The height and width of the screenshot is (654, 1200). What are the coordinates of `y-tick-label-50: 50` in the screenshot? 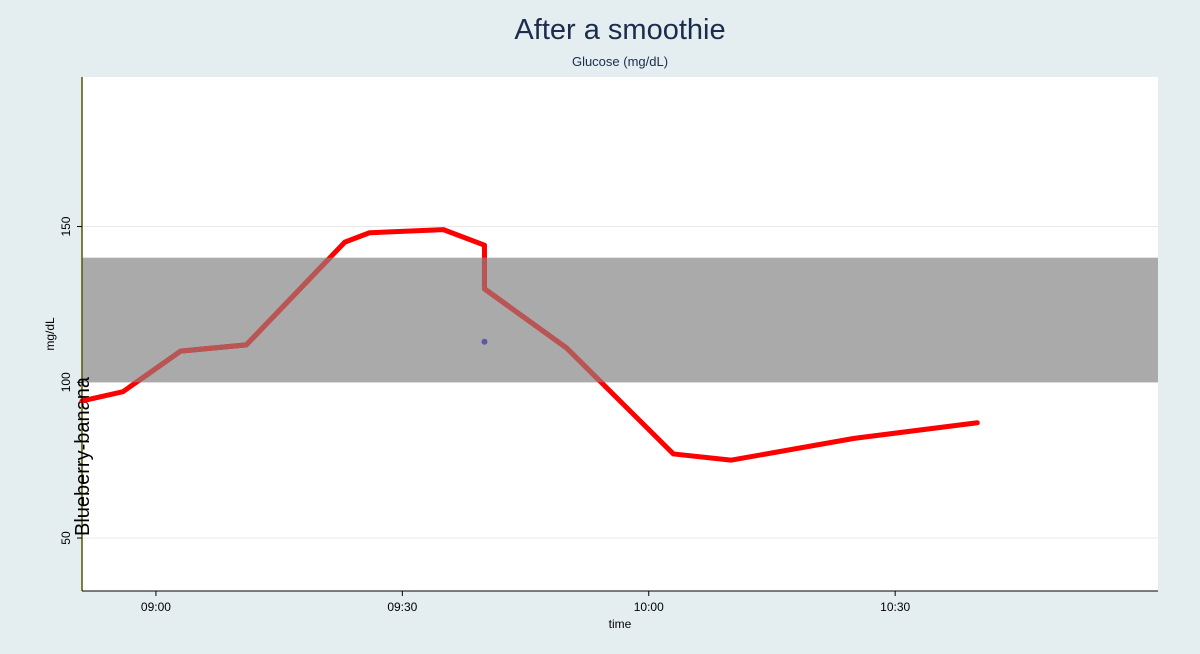 It's located at (66, 538).